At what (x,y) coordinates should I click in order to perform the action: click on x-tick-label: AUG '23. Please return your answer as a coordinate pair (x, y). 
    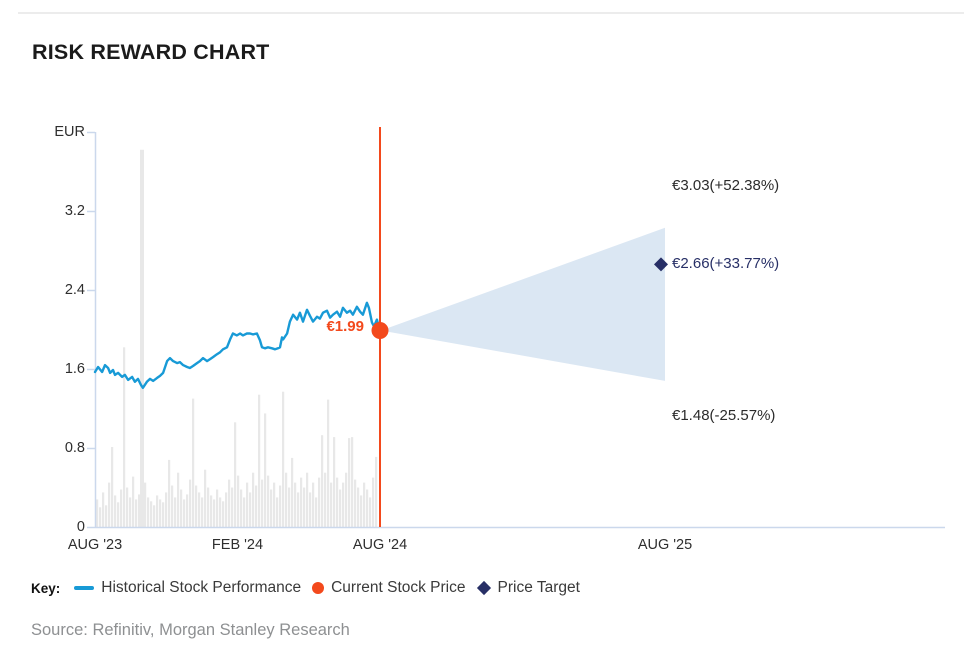
    Looking at the image, I should click on (95, 545).